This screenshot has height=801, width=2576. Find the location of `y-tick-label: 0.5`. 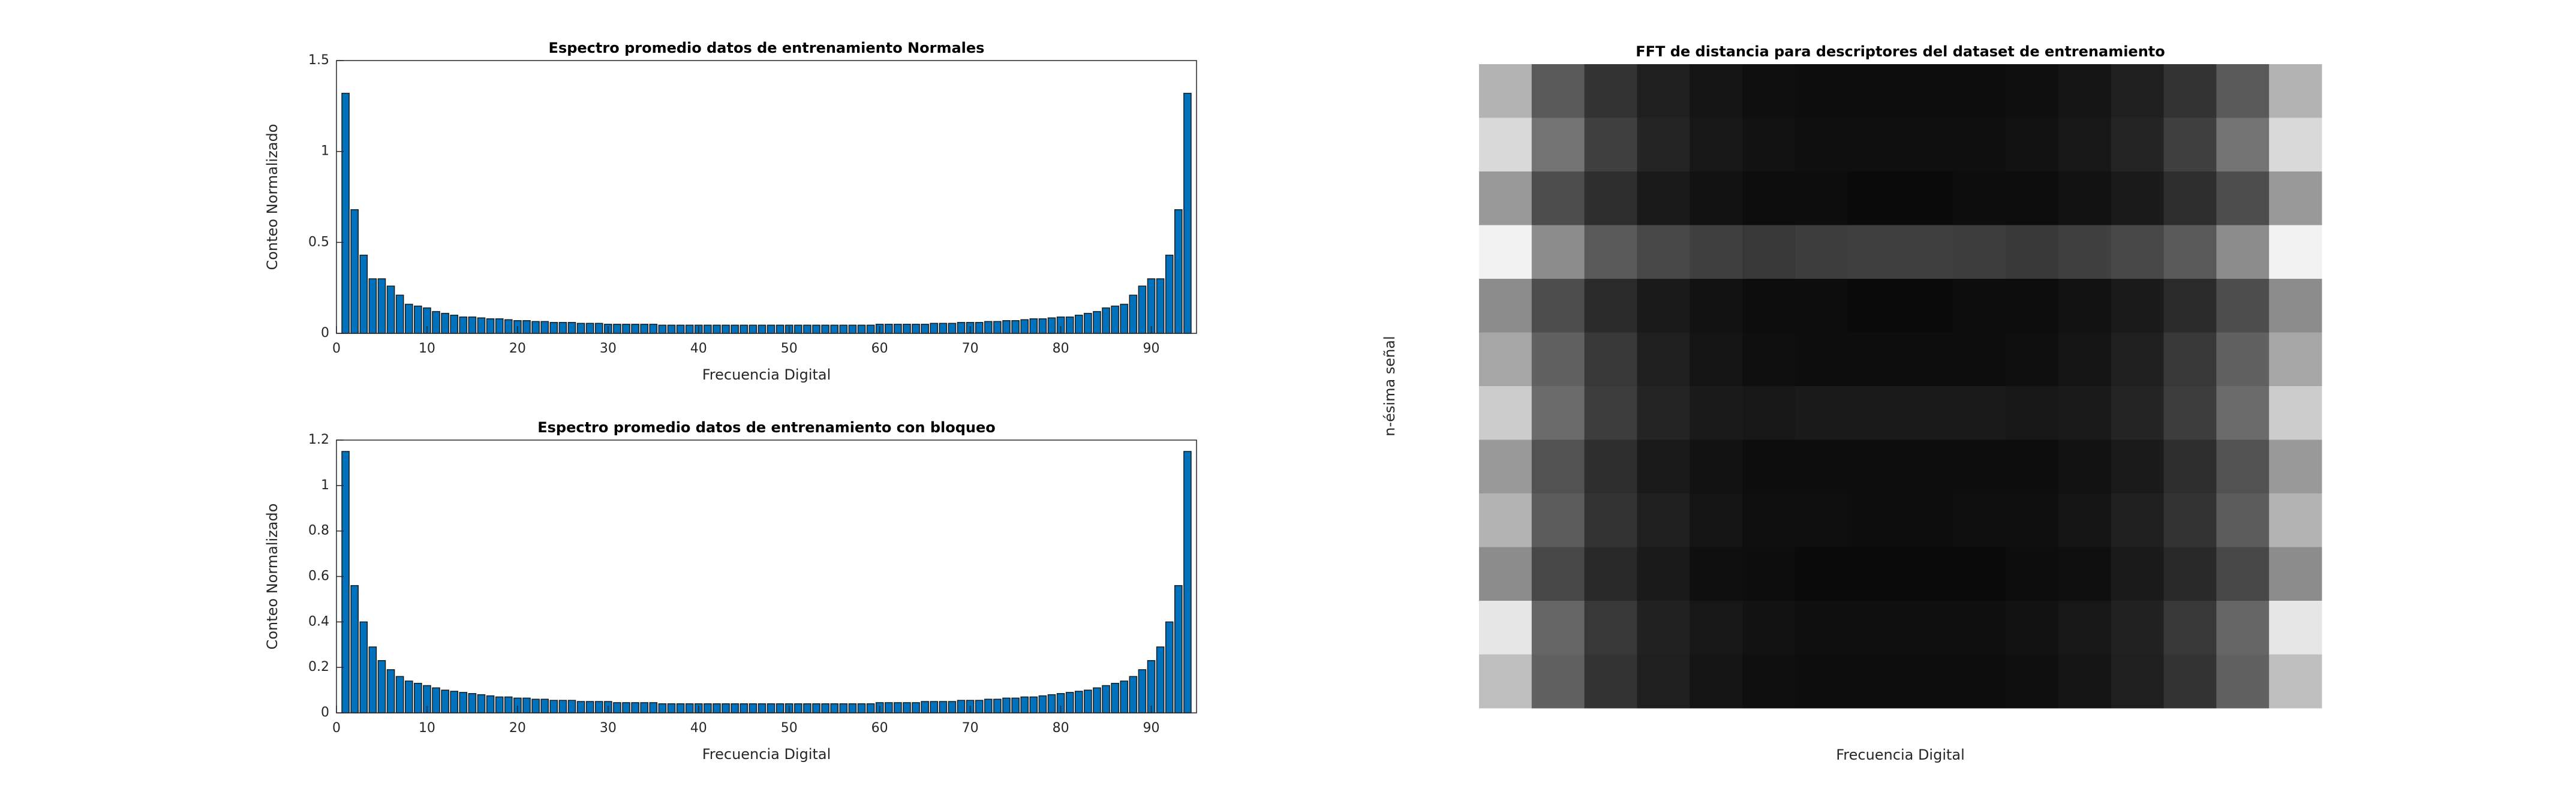

y-tick-label: 0.5 is located at coordinates (319, 242).